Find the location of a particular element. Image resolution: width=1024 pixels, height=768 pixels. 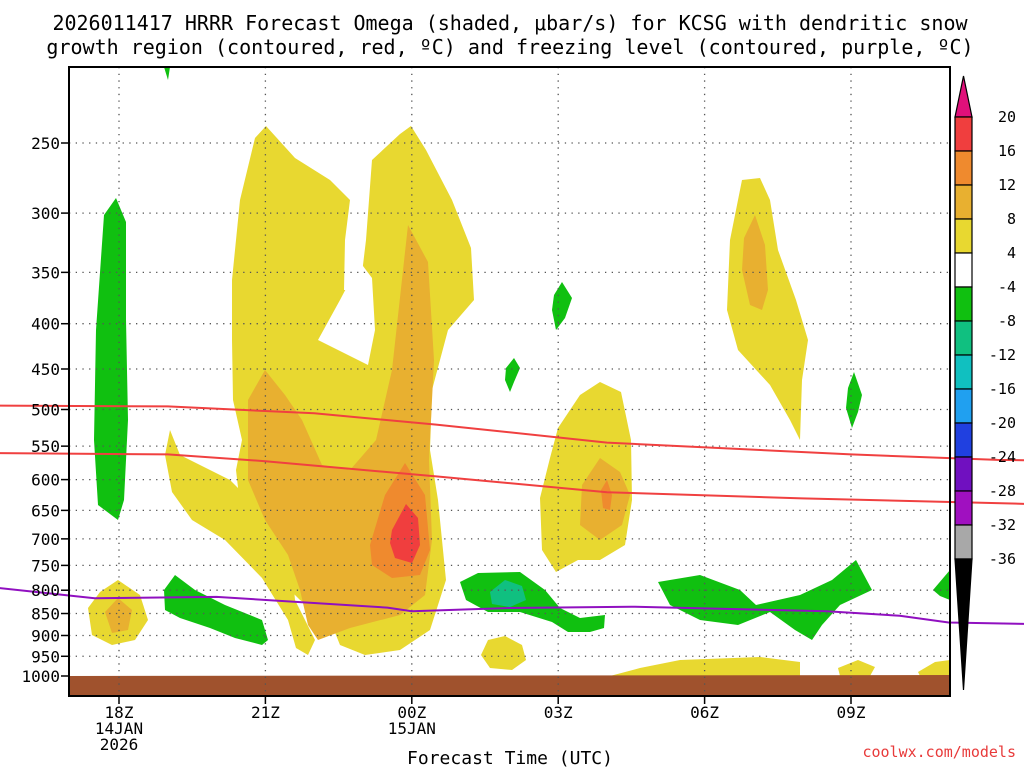

y-tick-label: 700 is located at coordinates (45, 539).